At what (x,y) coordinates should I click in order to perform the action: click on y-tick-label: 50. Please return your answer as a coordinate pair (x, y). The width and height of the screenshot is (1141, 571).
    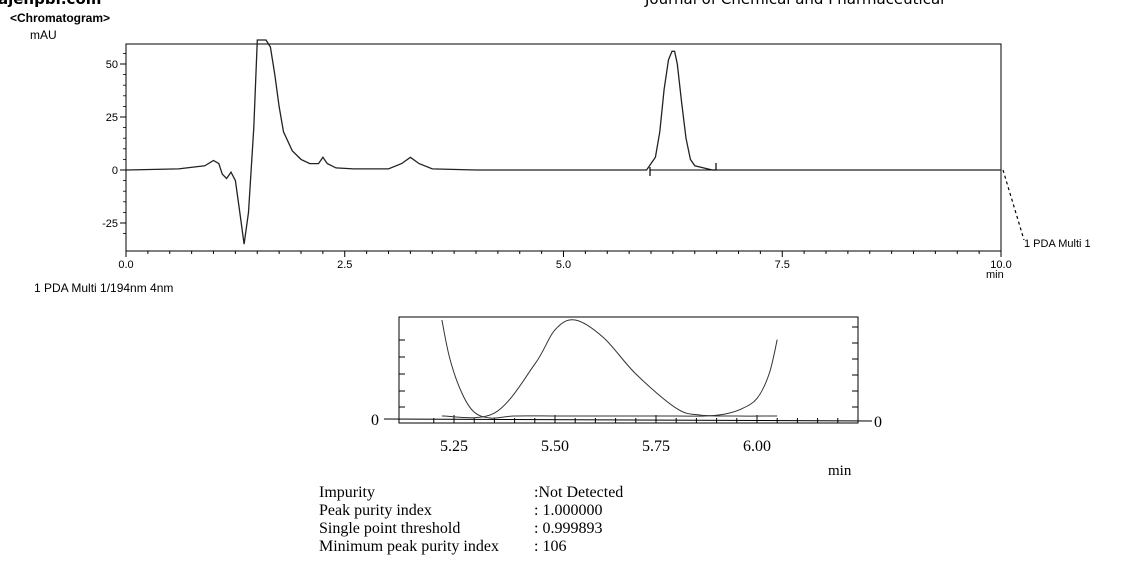
    Looking at the image, I should click on (112, 65).